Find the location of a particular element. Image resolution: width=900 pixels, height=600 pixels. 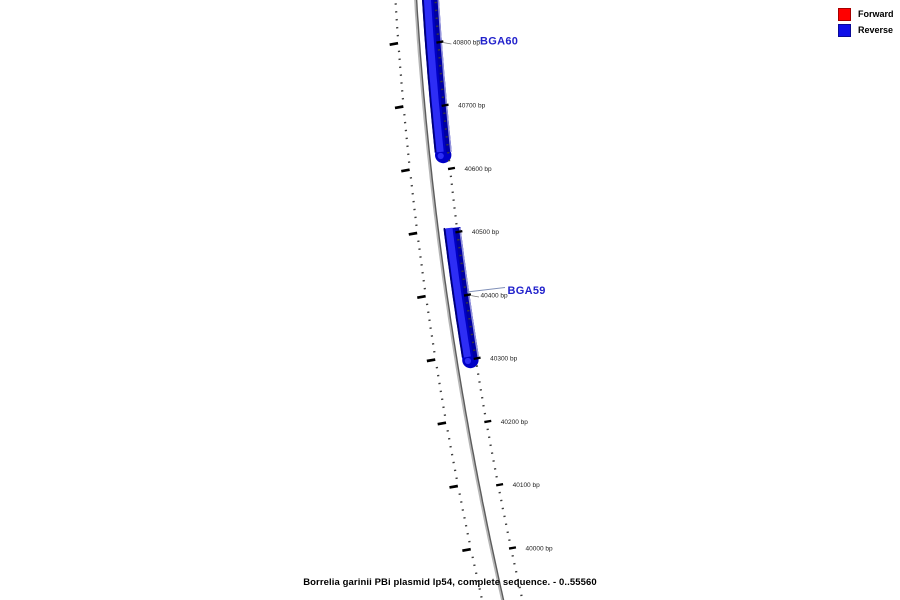

gene-band-bga59 is located at coordinates (461, 298).